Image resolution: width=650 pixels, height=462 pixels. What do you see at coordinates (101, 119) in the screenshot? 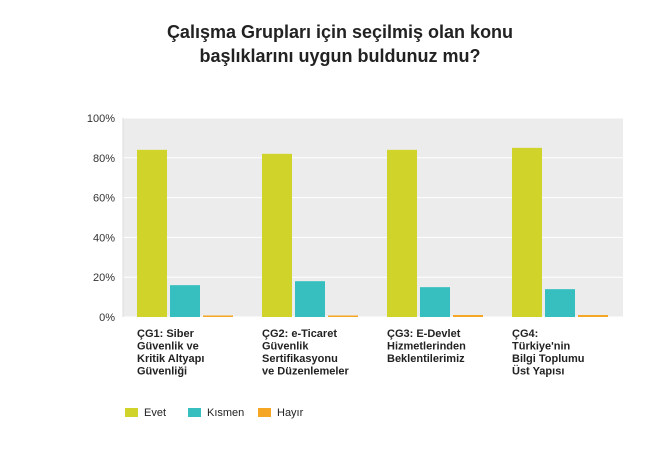
I see `y-tick-label: 100%` at bounding box center [101, 119].